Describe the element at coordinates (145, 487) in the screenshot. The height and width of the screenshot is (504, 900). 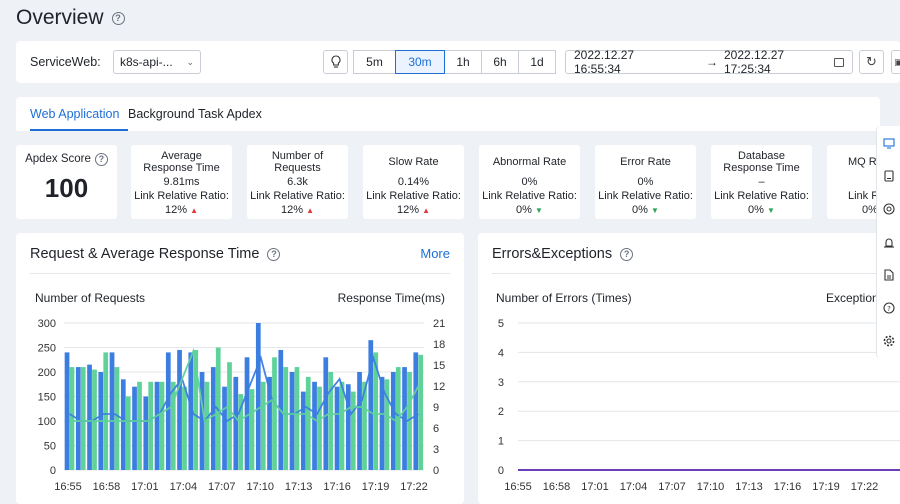
I see `x-tick-label: 17:01` at that location.